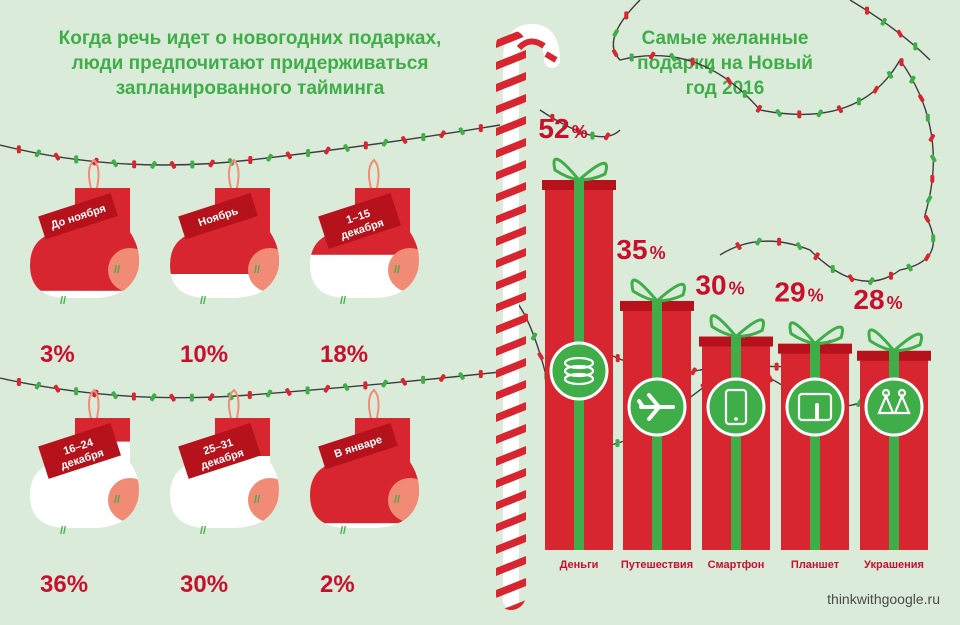 The image size is (960, 625). Describe the element at coordinates (798, 292) in the screenshot. I see `bar-value-label: 29%` at that location.